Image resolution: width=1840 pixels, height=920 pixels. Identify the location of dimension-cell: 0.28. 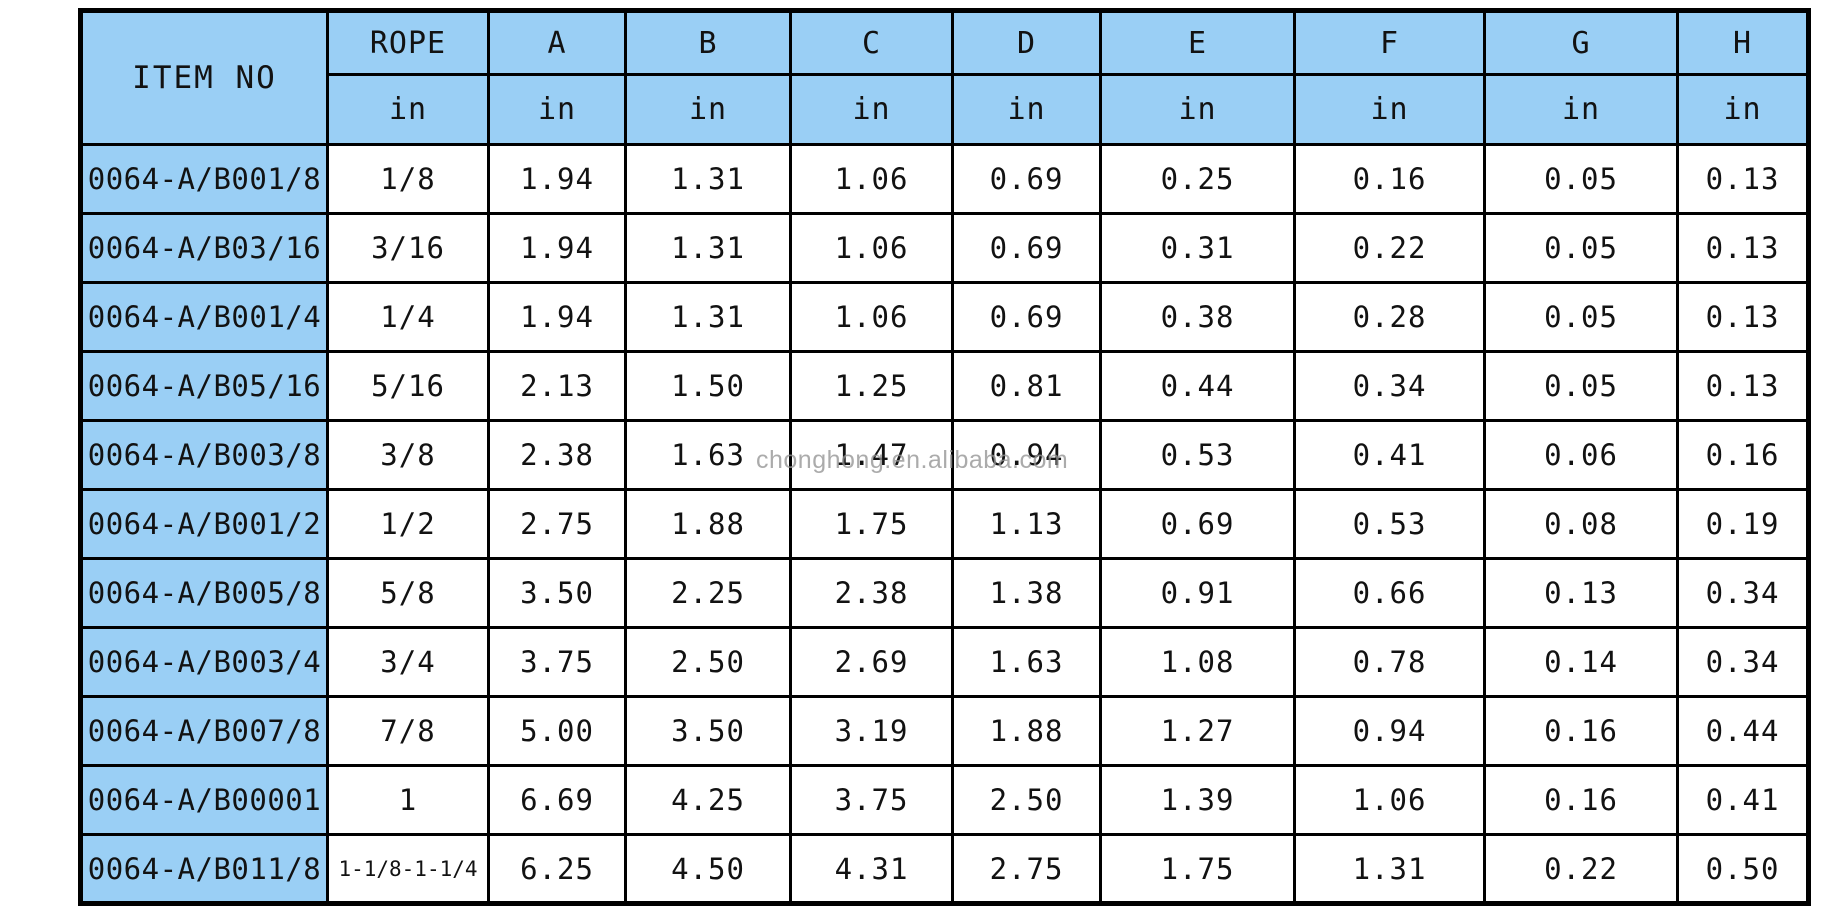
(1389, 317).